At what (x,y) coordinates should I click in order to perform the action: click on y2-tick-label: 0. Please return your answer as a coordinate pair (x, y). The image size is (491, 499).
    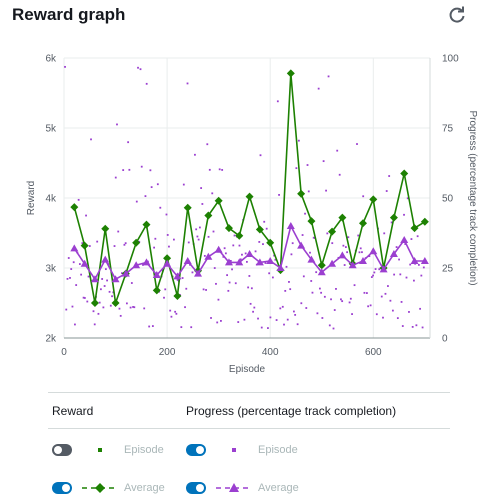
    Looking at the image, I should click on (445, 339).